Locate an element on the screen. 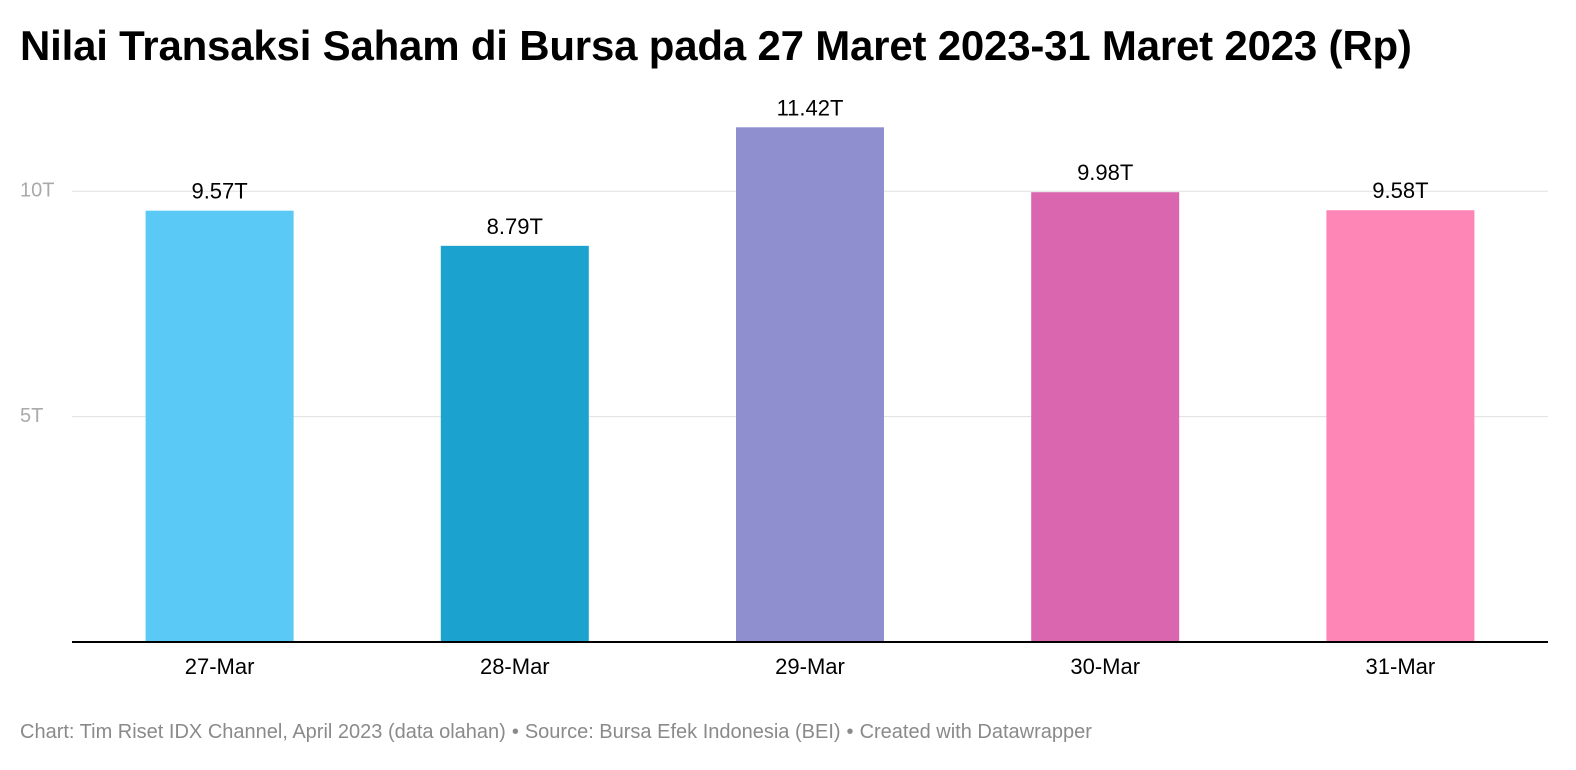  bar-value-label: 9.57T is located at coordinates (219, 191).